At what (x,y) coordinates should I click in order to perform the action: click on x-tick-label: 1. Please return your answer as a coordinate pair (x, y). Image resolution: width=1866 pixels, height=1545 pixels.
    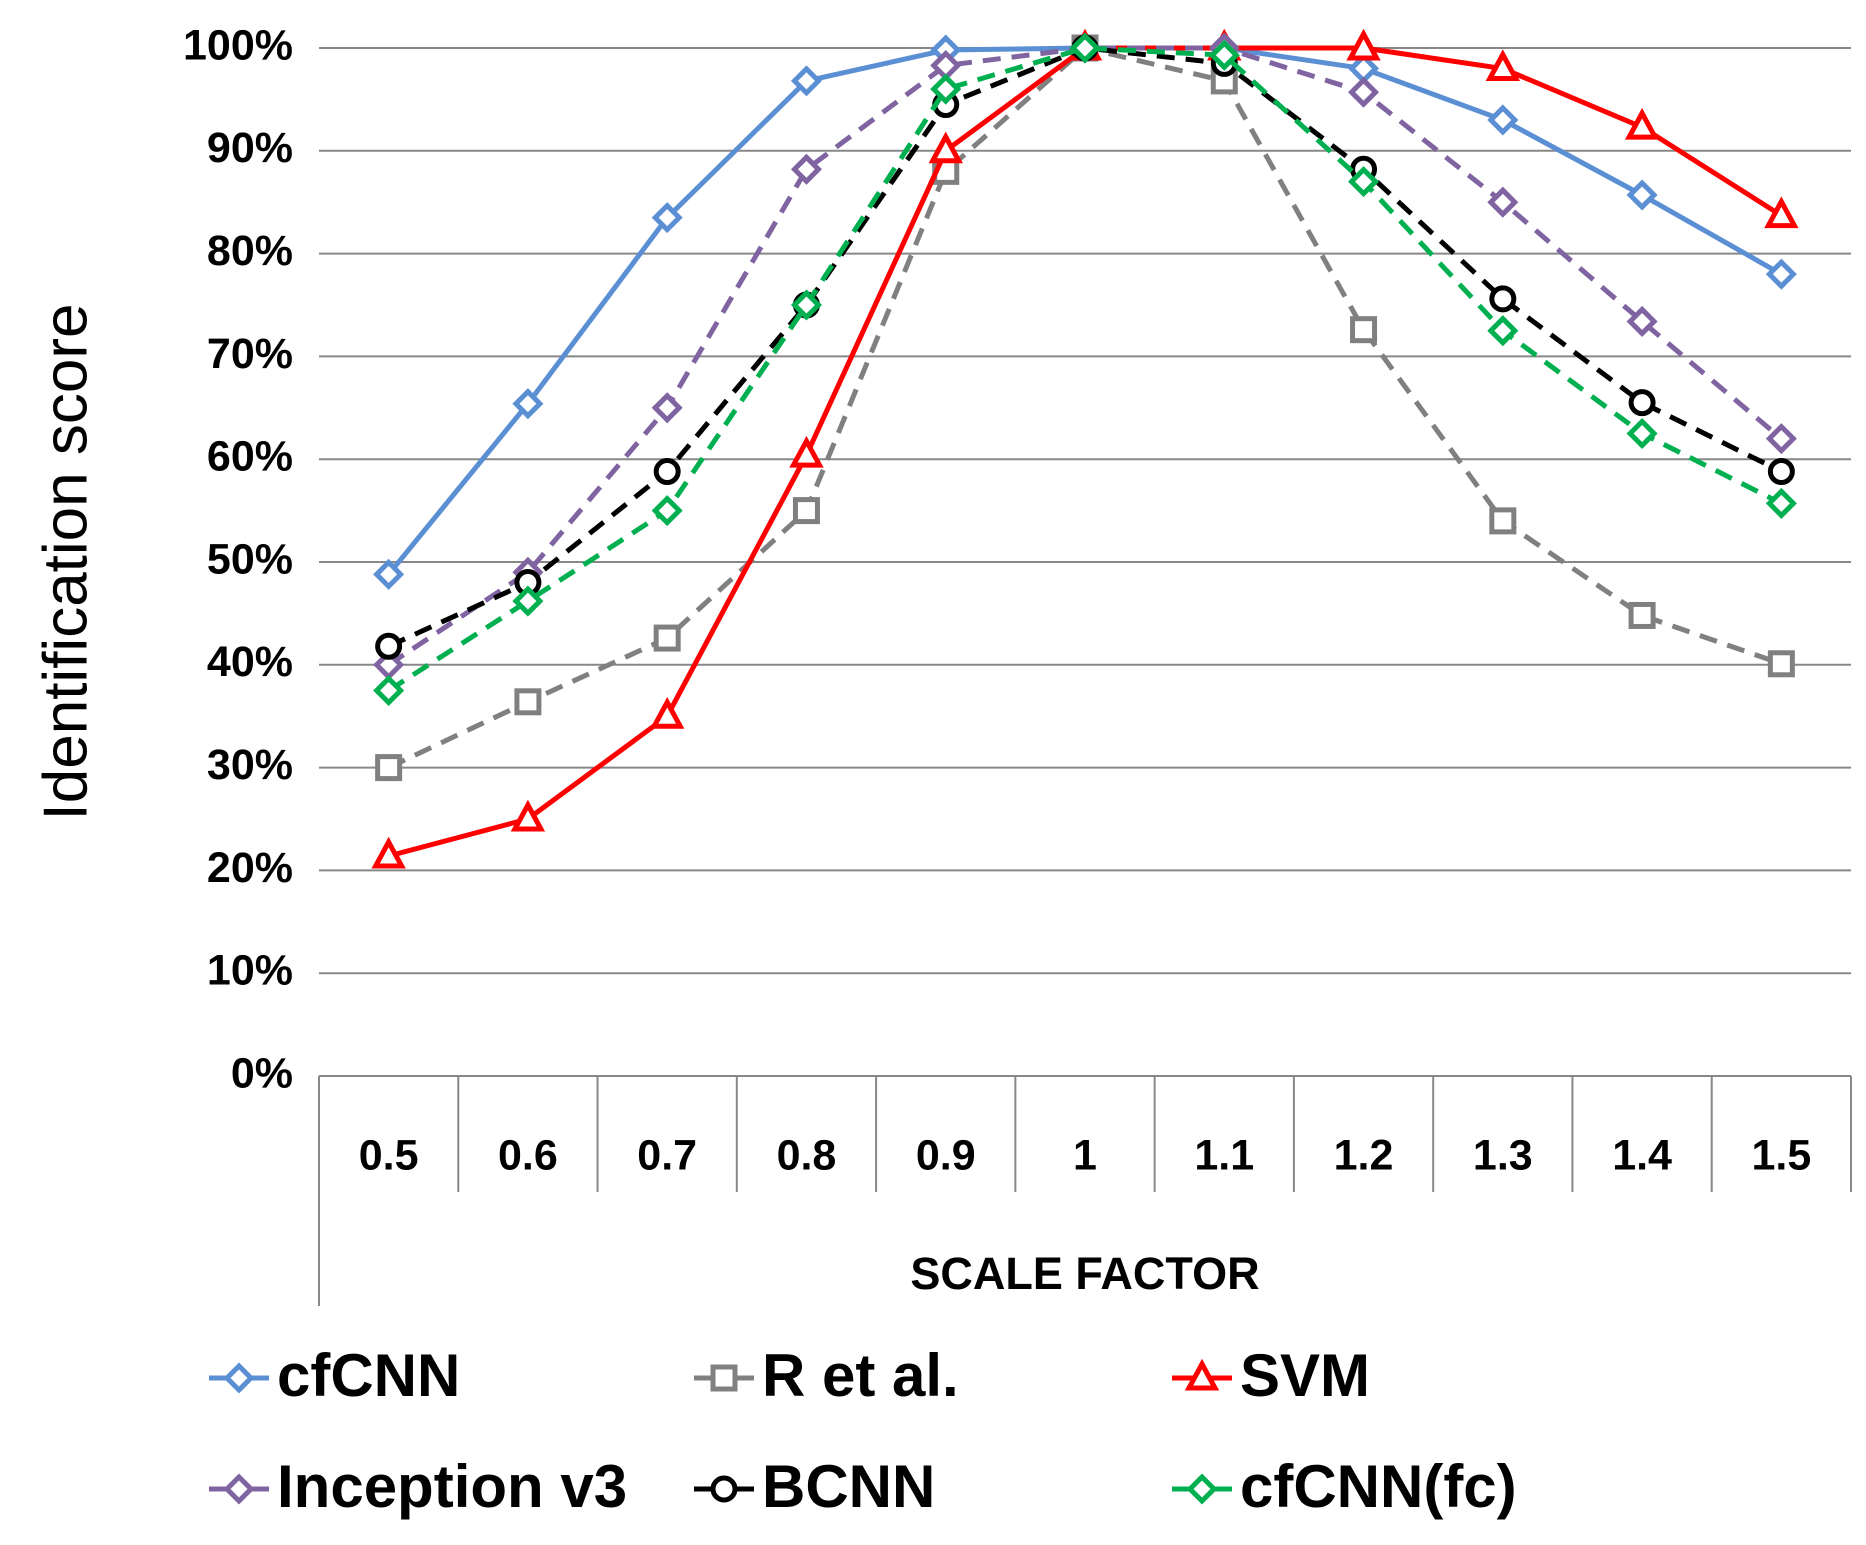
    Looking at the image, I should click on (1085, 1155).